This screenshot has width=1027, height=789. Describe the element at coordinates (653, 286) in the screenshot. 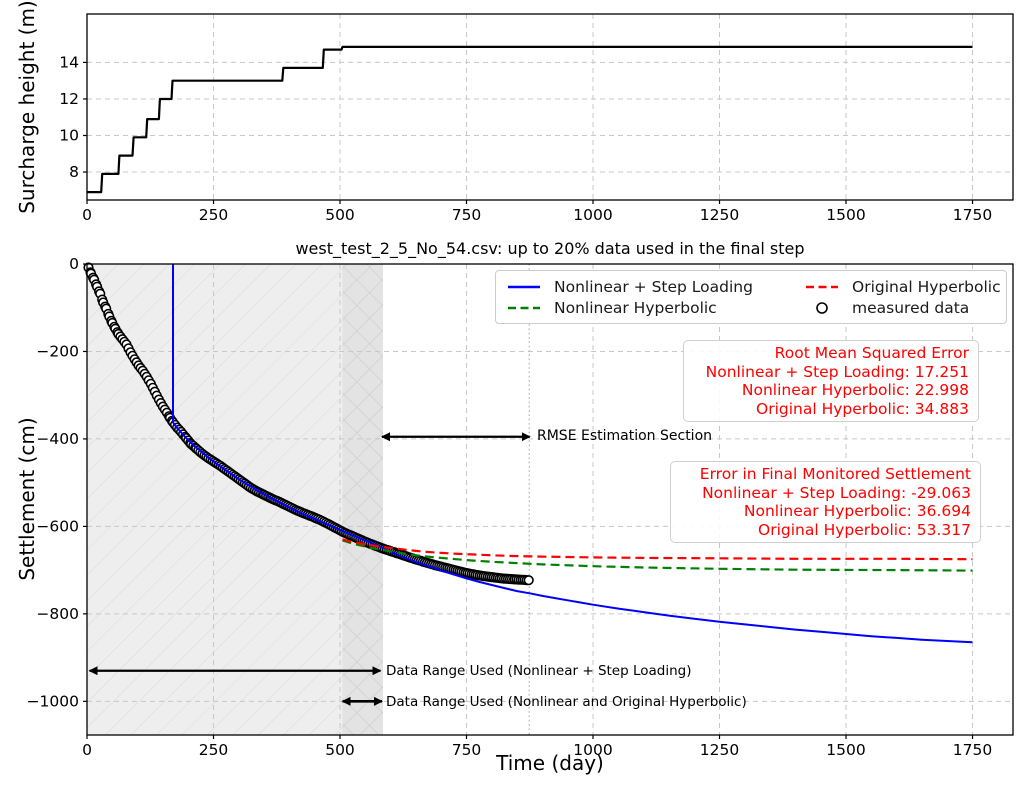

I see `legend-label: Nonlinear + Step Loading` at that location.